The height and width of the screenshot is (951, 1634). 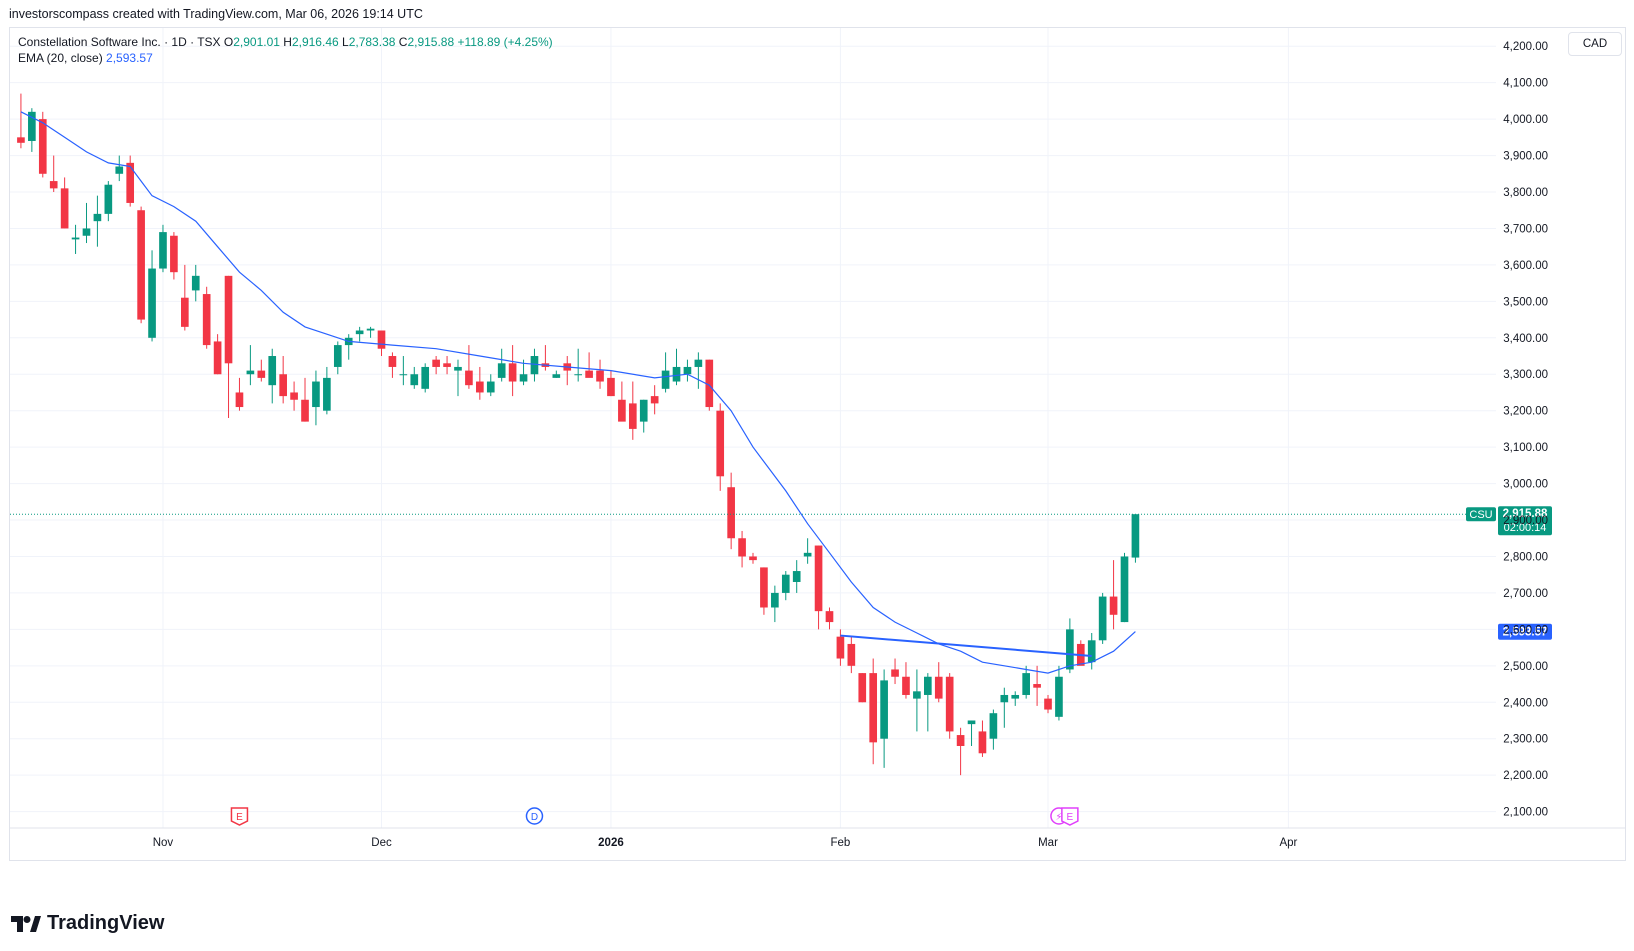 I want to click on last-price-value: 2,915.88, so click(x=1525, y=514).